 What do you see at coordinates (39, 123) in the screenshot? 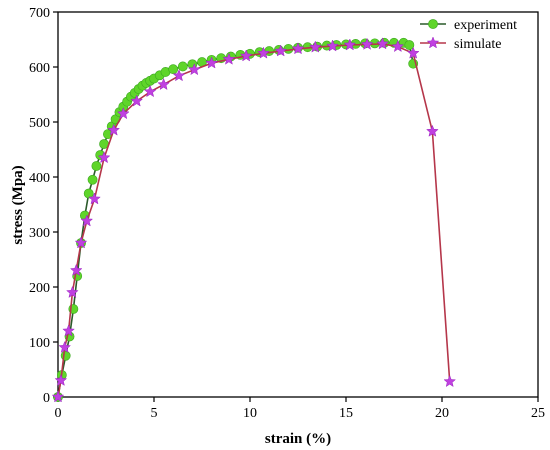
I see `y-tick-label: 500` at bounding box center [39, 123].